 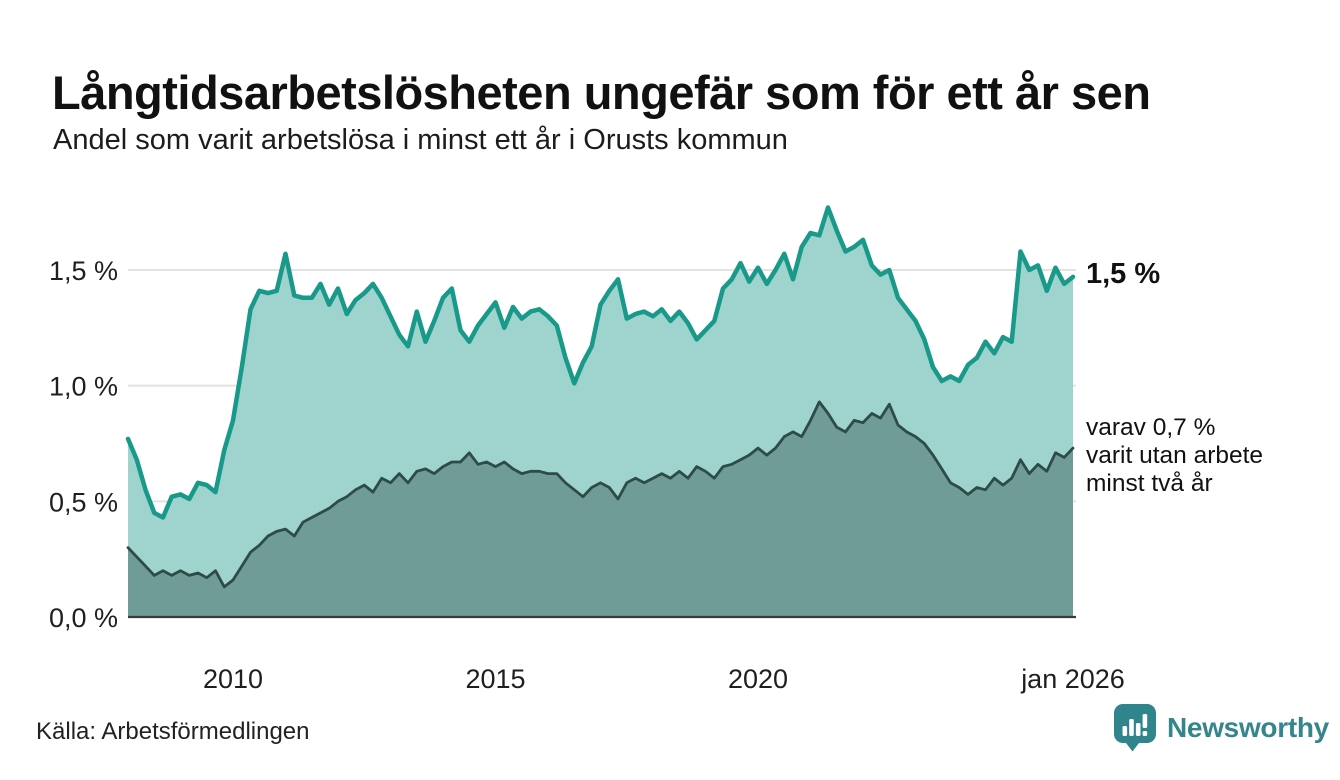 I want to click on latest-value-label: 1,5 %, so click(x=1123, y=274).